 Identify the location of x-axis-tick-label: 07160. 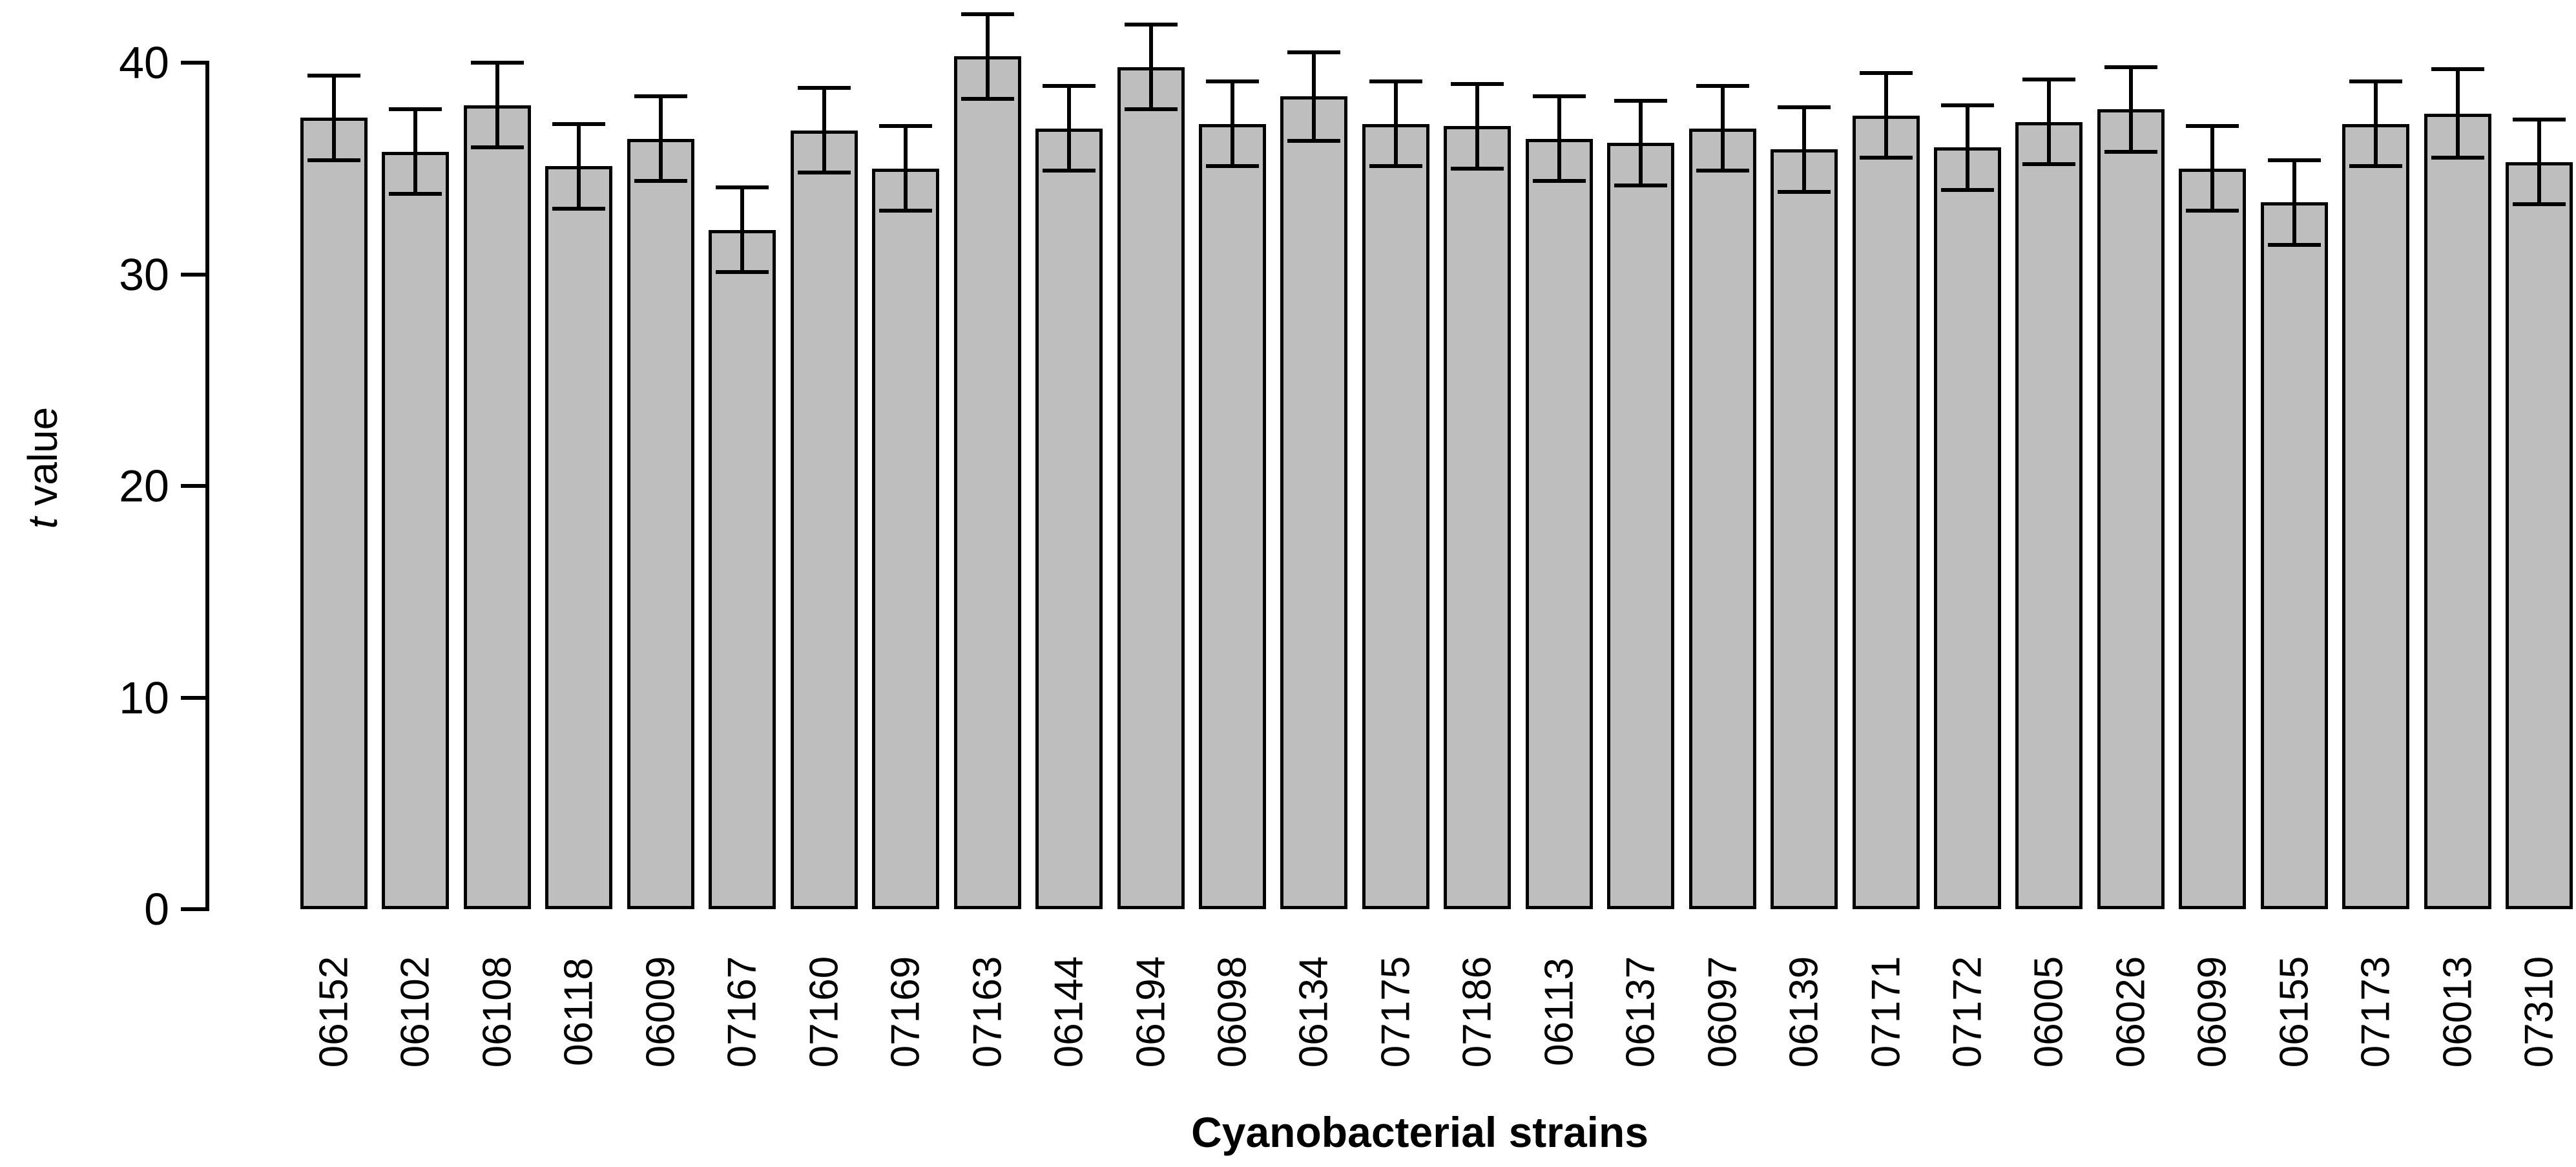
(824, 1012).